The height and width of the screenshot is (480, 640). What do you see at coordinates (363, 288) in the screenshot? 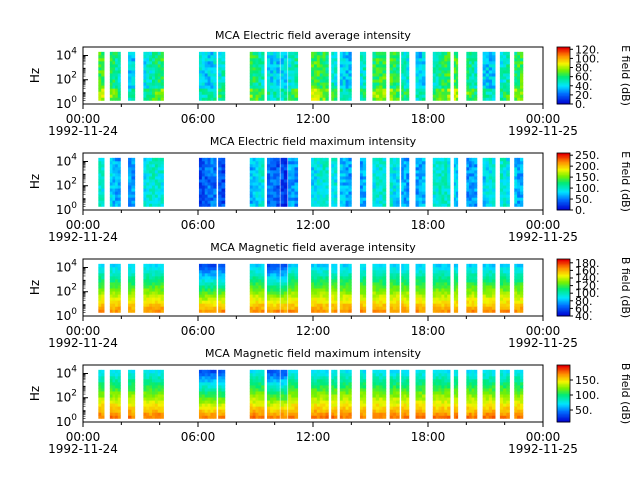
I see `data-interval` at bounding box center [363, 288].